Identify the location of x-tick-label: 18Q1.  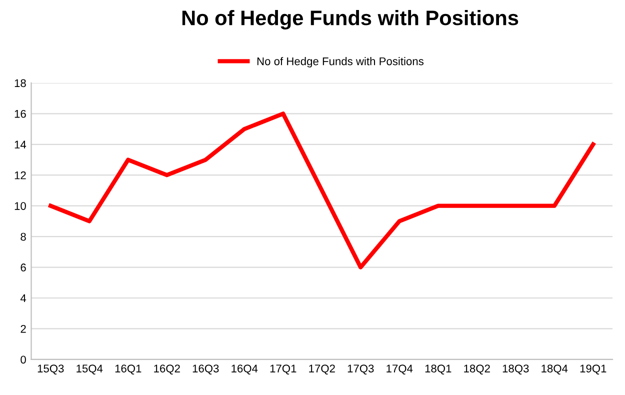
(438, 369).